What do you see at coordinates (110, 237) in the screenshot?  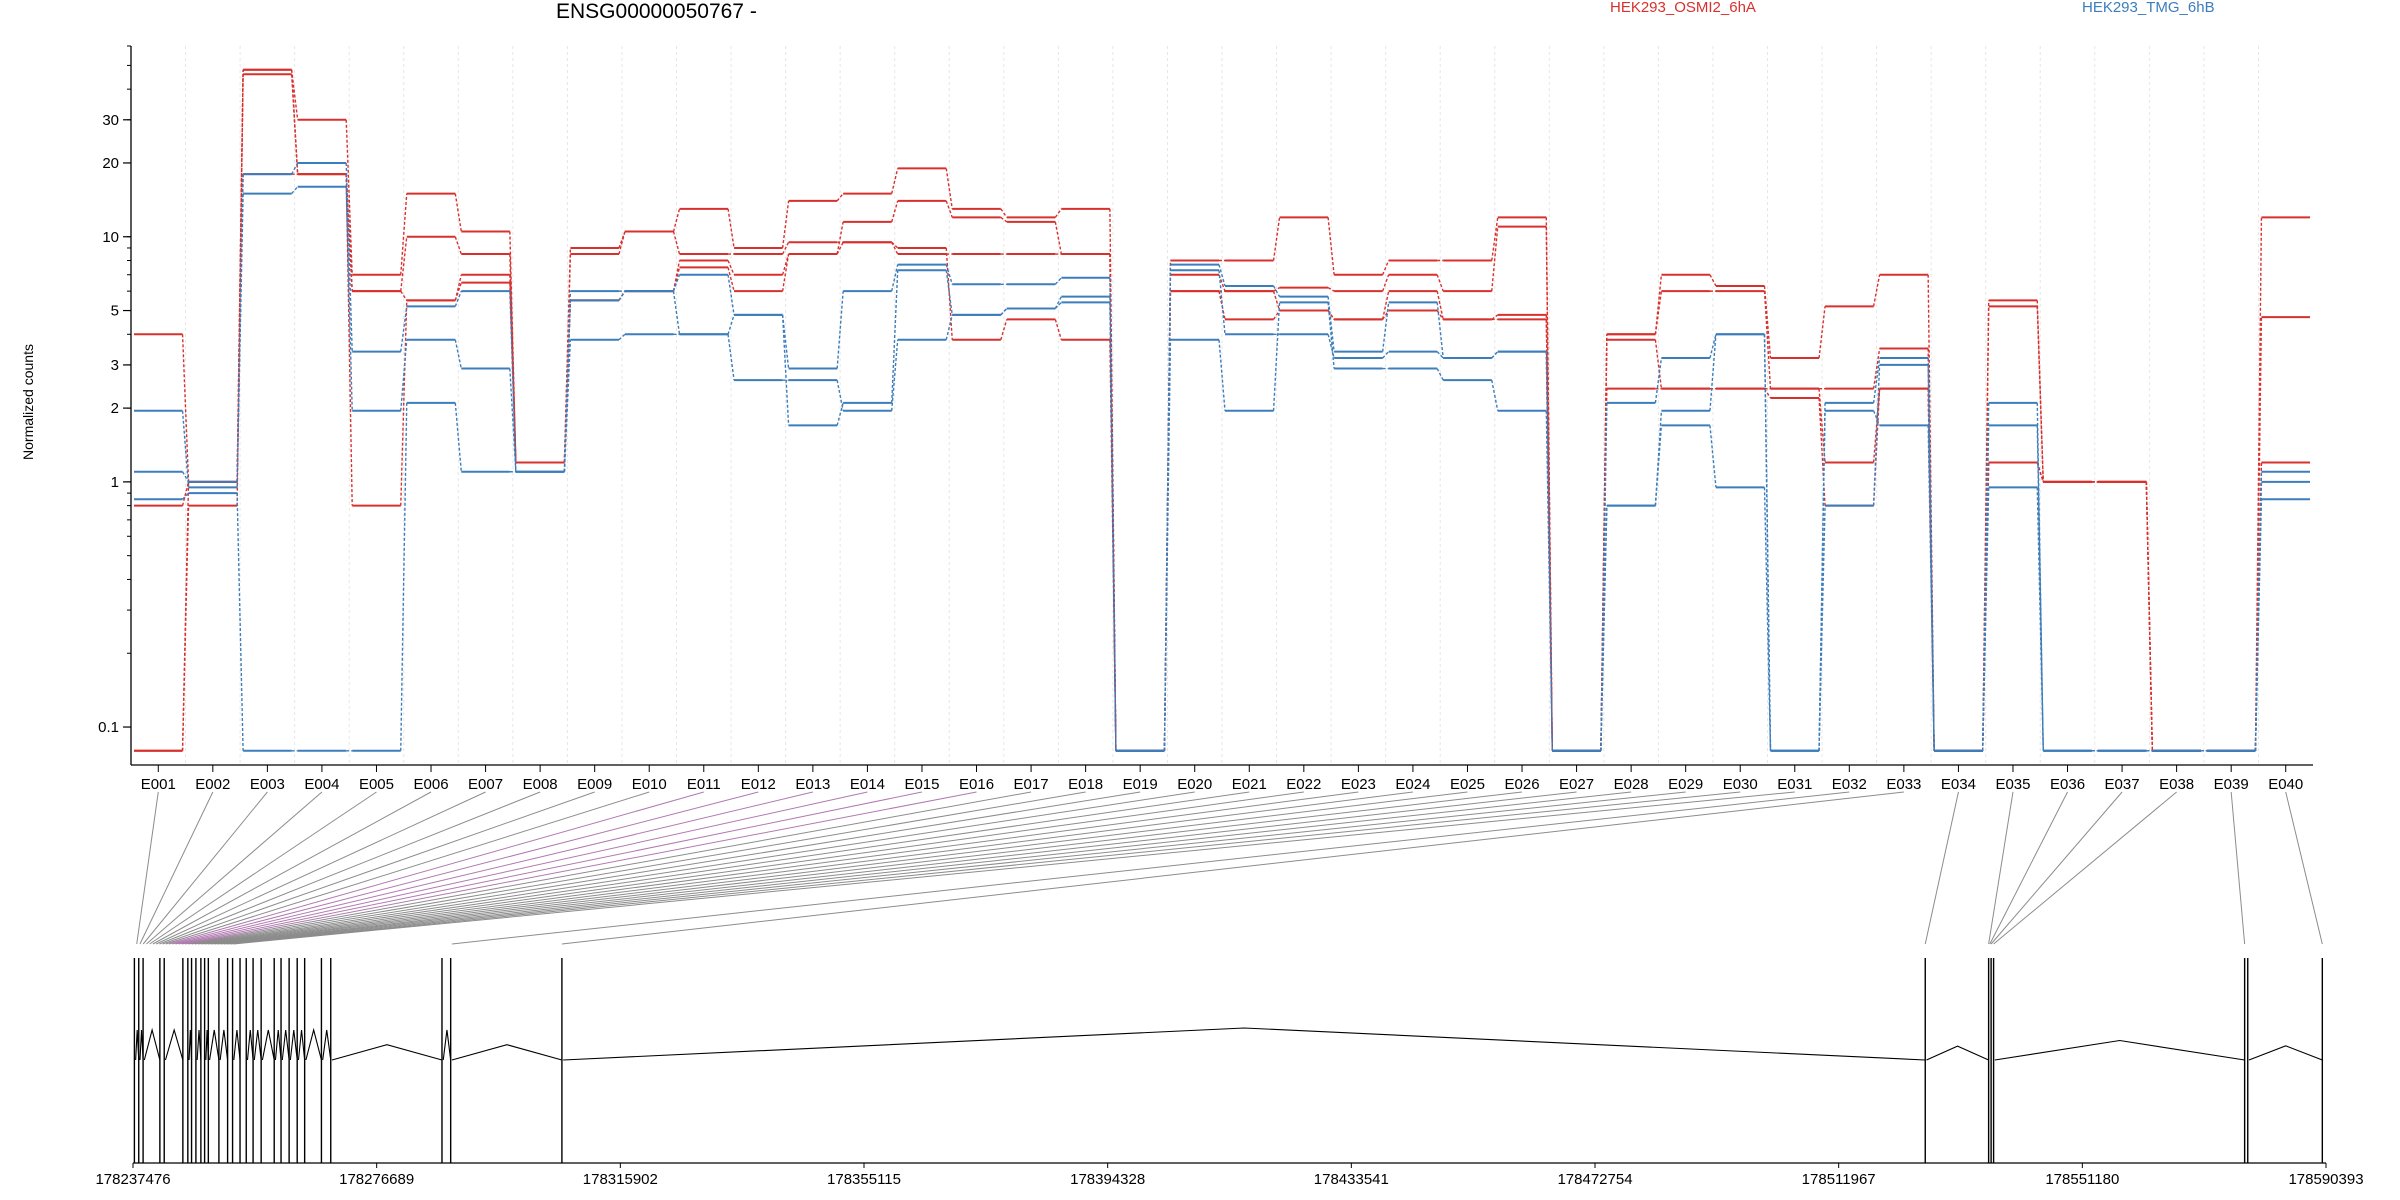 I see `y-tick-label: 10` at bounding box center [110, 237].